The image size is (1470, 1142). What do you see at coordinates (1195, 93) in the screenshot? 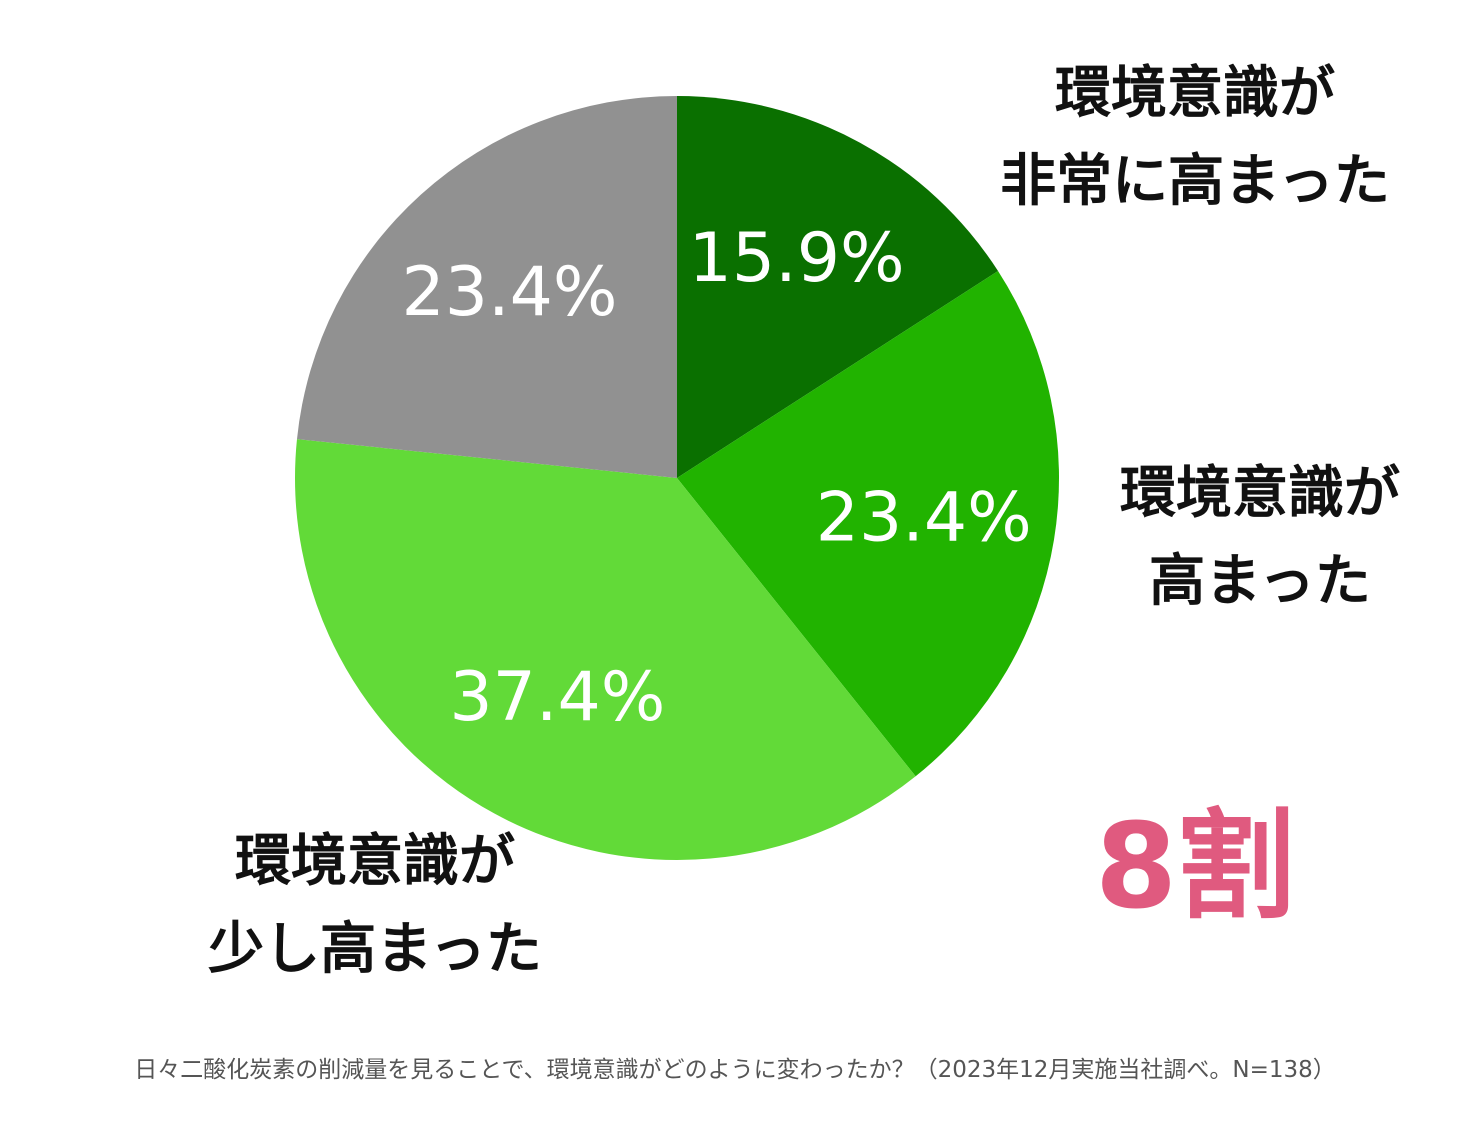
I see `legend-label-very-high-line1: 環境意識が` at bounding box center [1195, 93].